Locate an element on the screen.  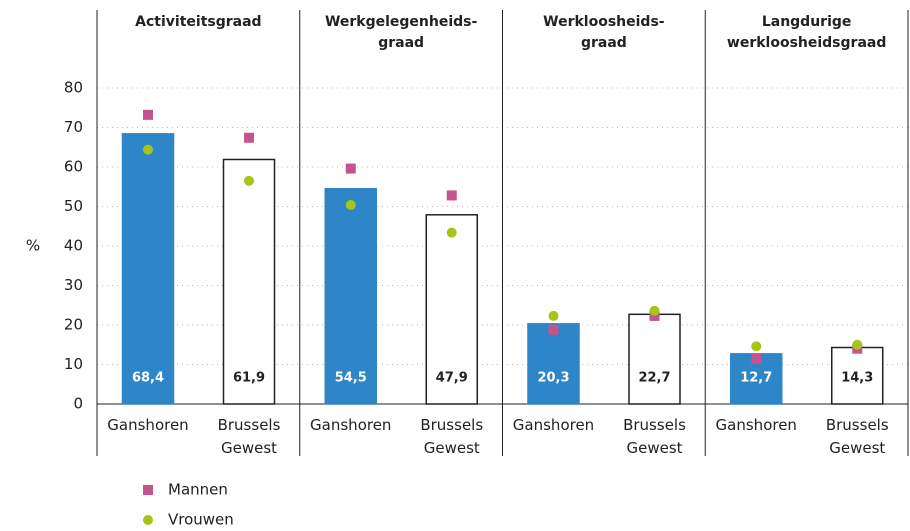
y-tick-label: 40 is located at coordinates (73, 246).